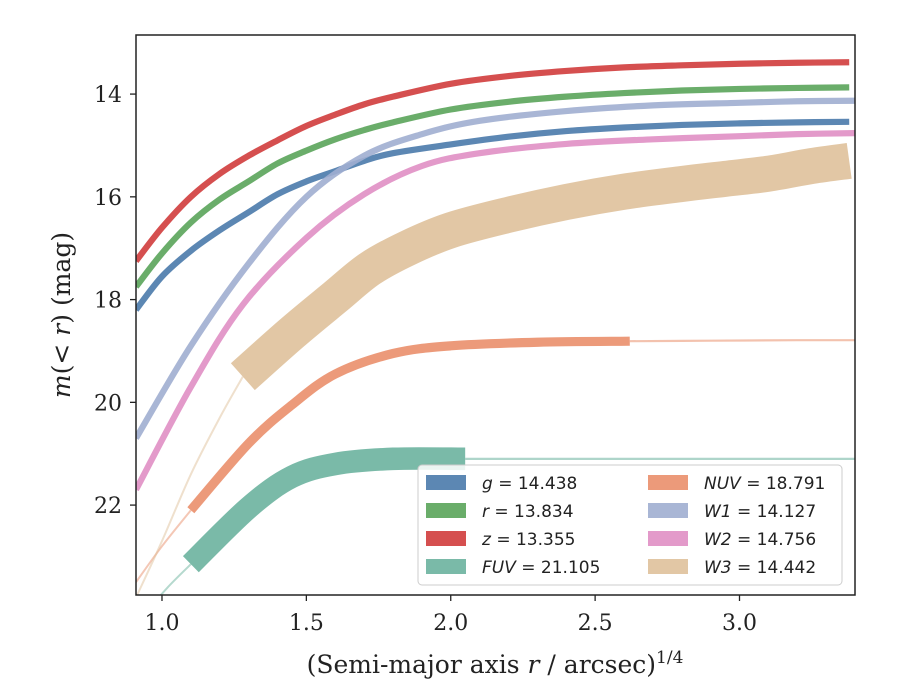  I want to click on legend-item-w3: W3 = 14.442, so click(732, 568).